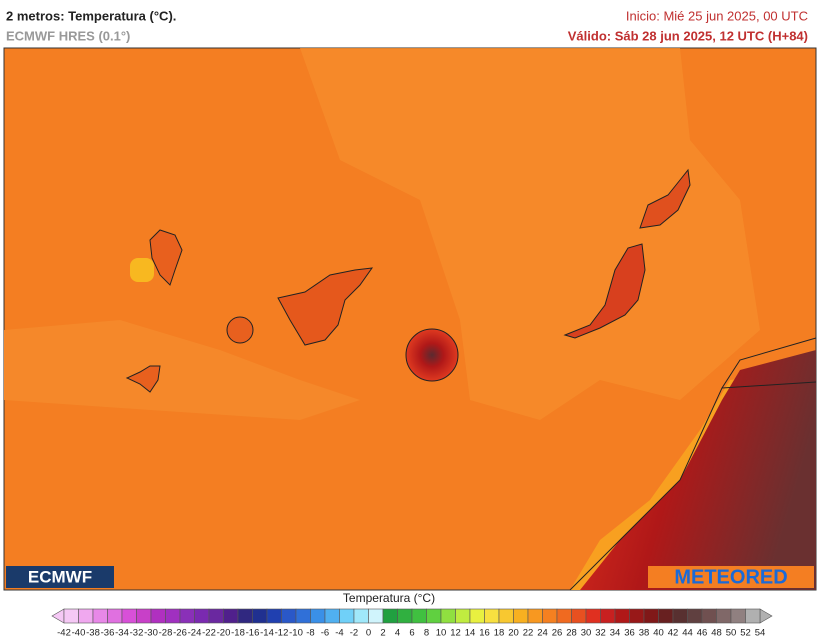  I want to click on ecmwf-logo, so click(60, 577).